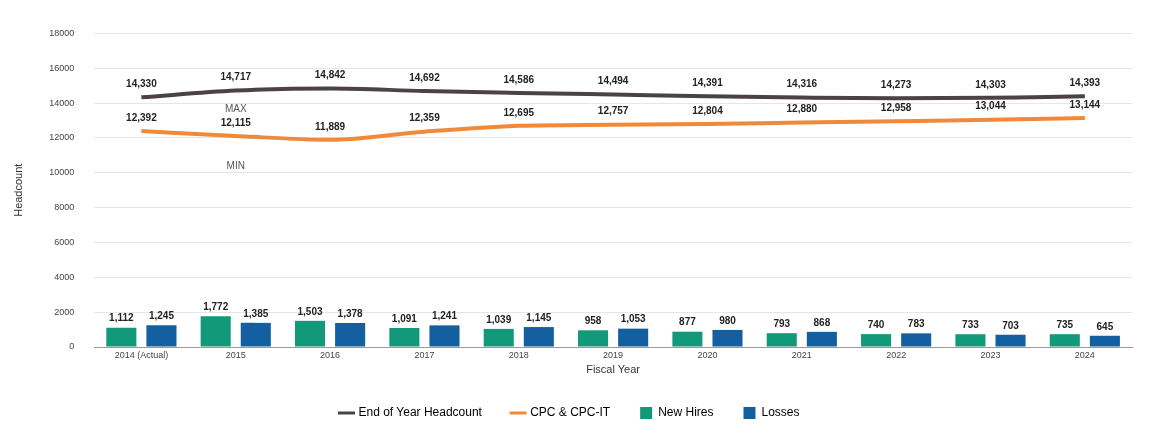  I want to click on x-tick-label: 2024, so click(1084, 354).